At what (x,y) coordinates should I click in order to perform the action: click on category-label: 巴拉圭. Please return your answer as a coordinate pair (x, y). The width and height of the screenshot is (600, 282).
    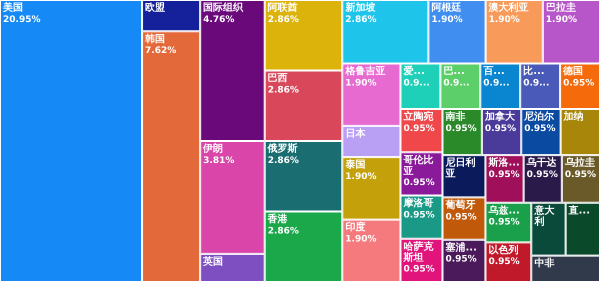
    Looking at the image, I should click on (561, 8).